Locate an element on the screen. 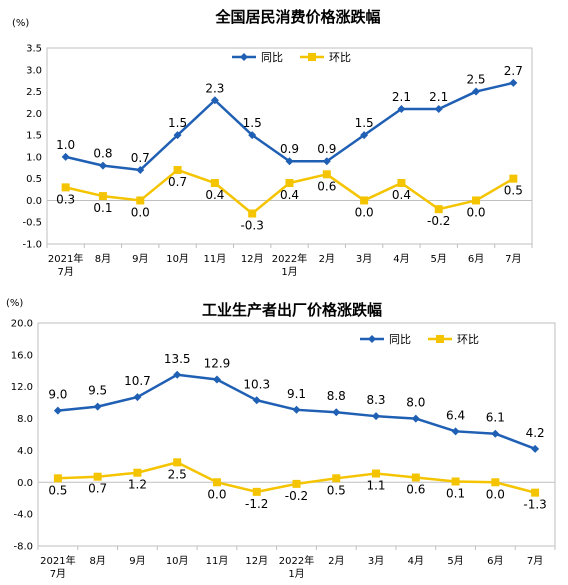 This screenshot has width=568, height=585. ppi-y-tick-label: 4.0 is located at coordinates (25, 451).